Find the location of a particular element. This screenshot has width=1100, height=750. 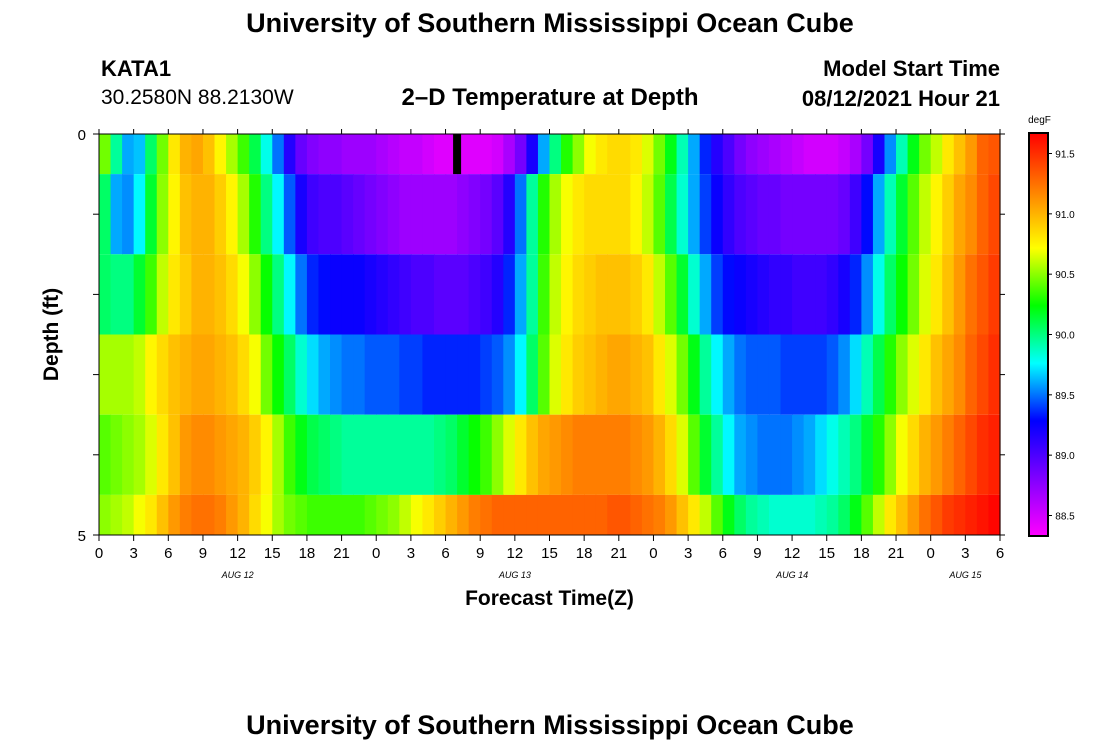

day-label: AUG 15 is located at coordinates (965, 575).